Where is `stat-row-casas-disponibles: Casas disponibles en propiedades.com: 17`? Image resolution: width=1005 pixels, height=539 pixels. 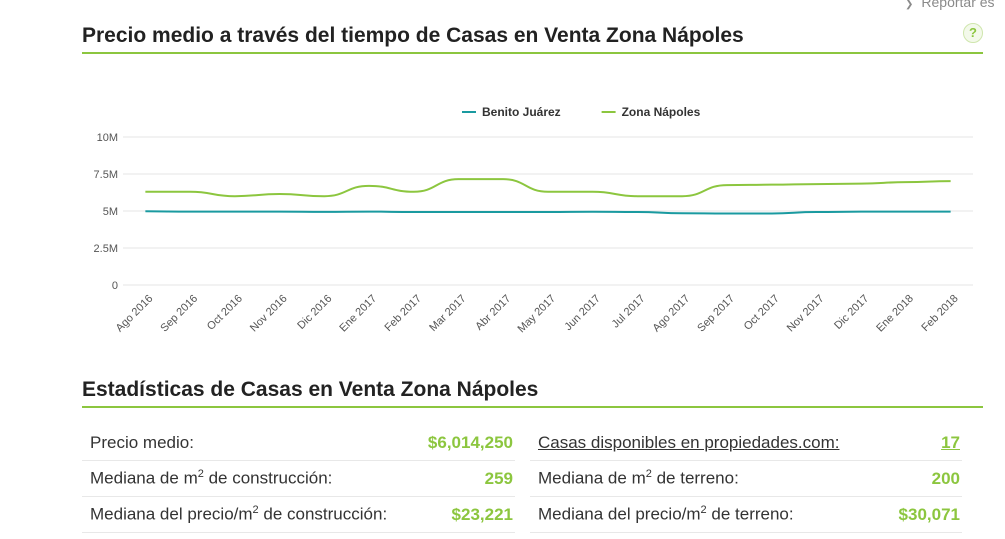 stat-row-casas-disponibles: Casas disponibles en propiedades.com: 17 is located at coordinates (746, 443).